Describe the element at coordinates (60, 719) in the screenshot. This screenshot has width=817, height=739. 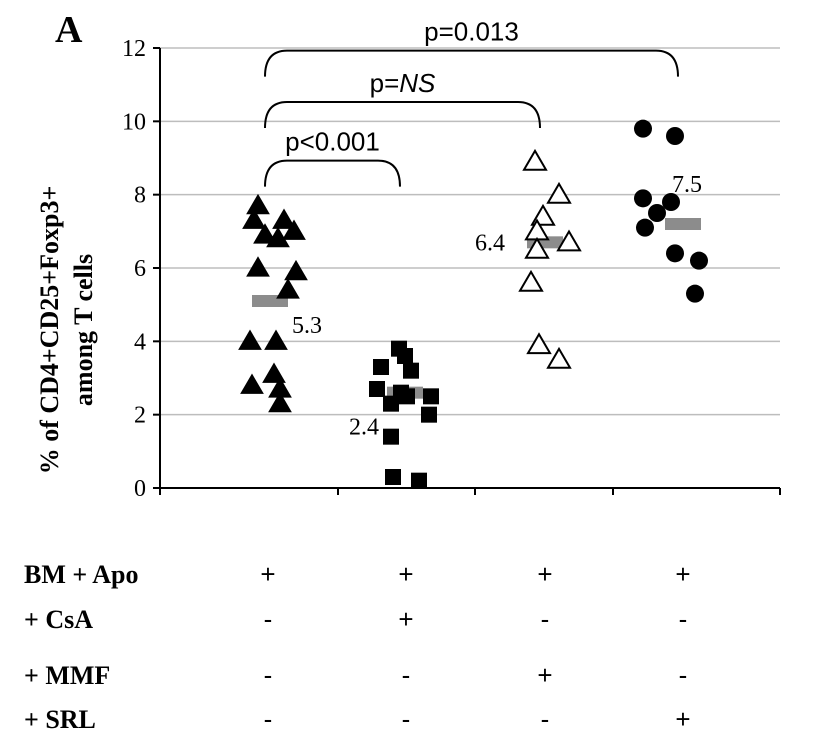
I see `treatment-row-label: + SRL` at that location.